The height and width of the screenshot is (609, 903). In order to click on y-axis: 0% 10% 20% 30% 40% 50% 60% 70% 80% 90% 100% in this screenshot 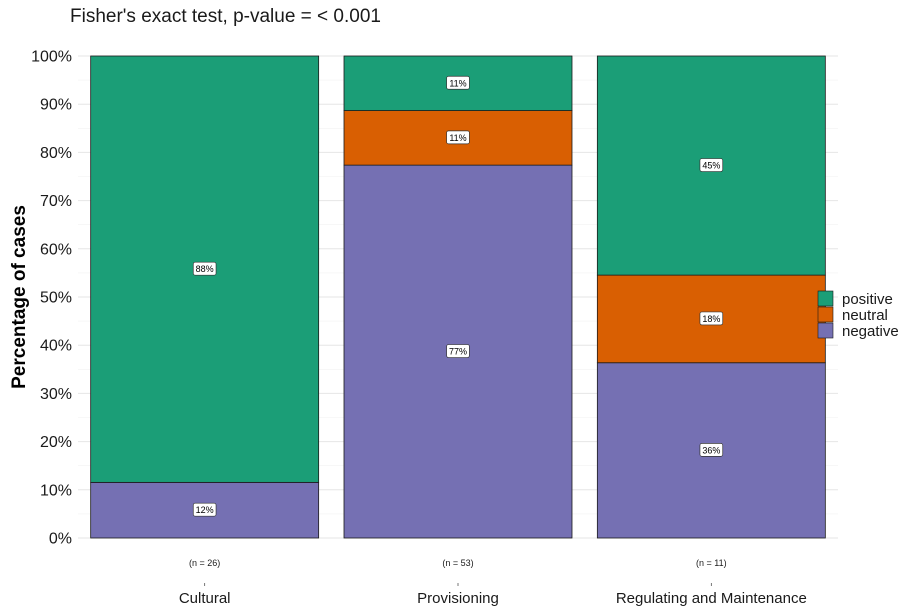, I will do `click(51, 298)`.